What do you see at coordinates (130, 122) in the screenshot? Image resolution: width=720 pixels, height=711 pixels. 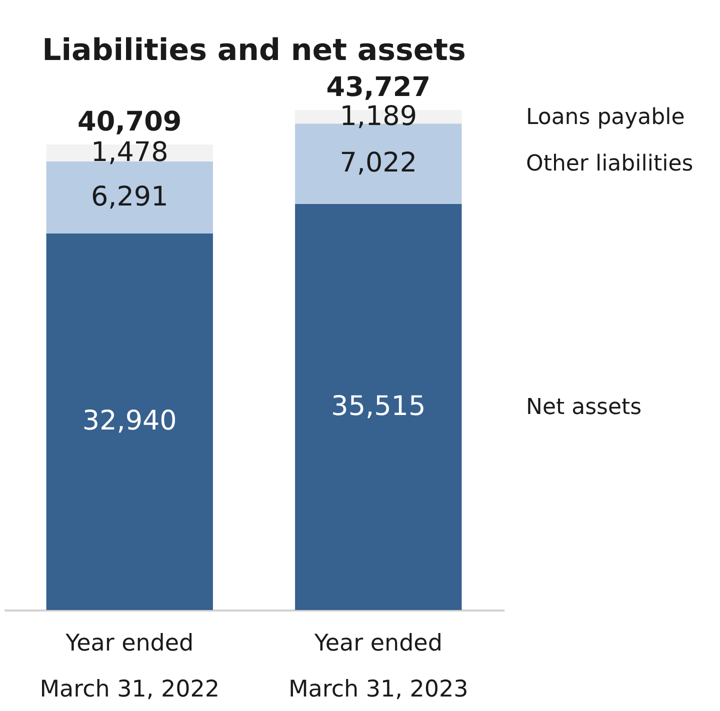 I see `total-label: 40,709` at bounding box center [130, 122].